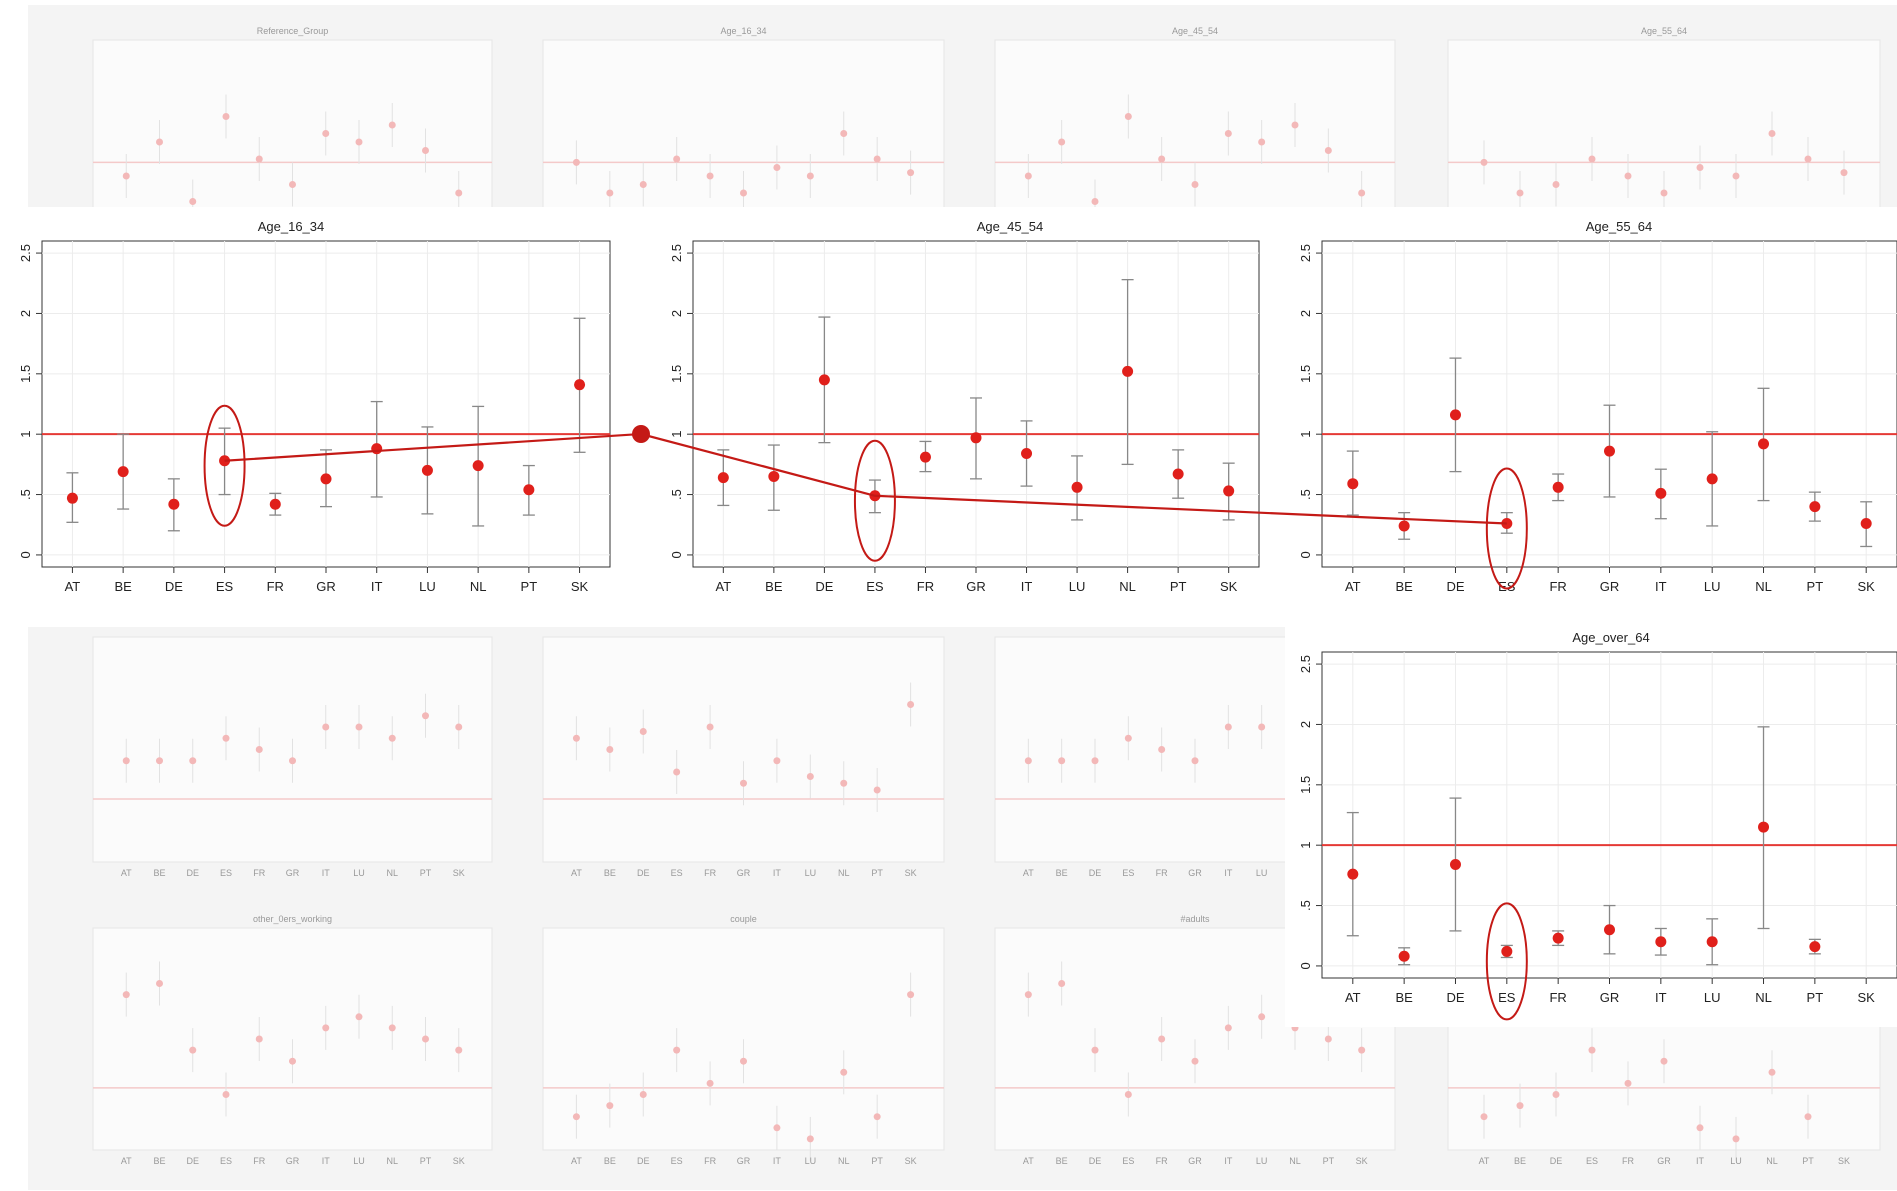  Describe the element at coordinates (1305, 724) in the screenshot. I see `y-tick-label: 2` at that location.